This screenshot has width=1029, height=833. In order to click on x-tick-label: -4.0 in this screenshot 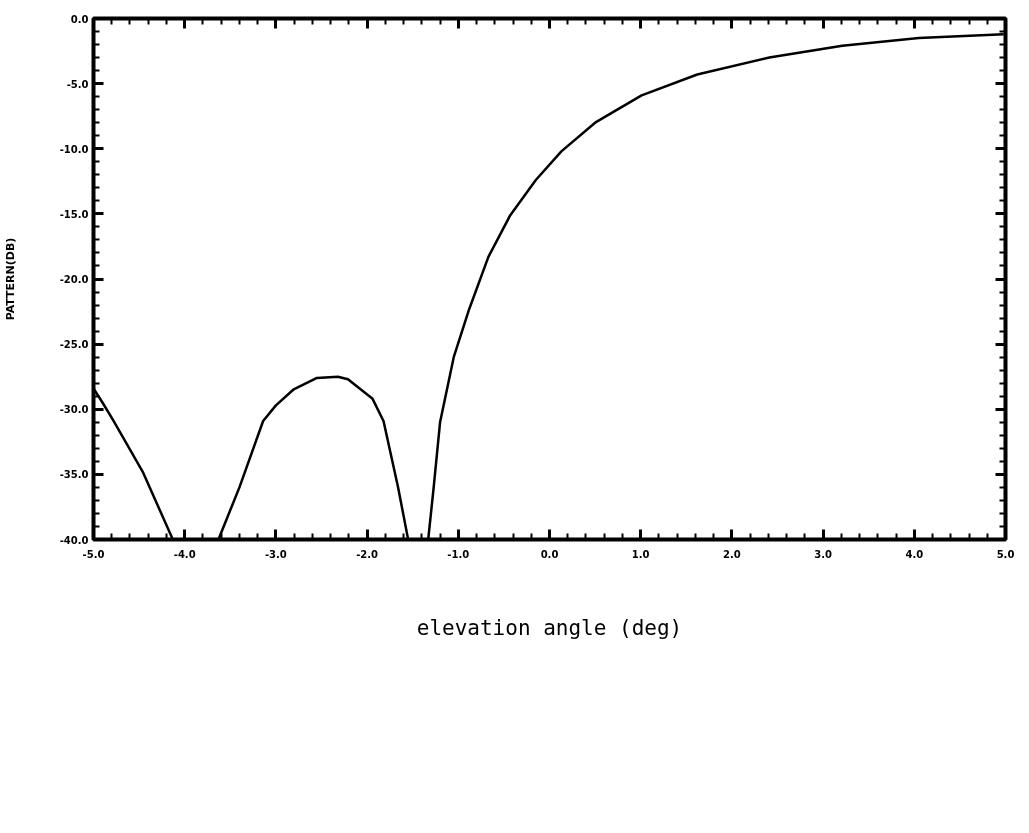, I will do `click(184, 554)`.